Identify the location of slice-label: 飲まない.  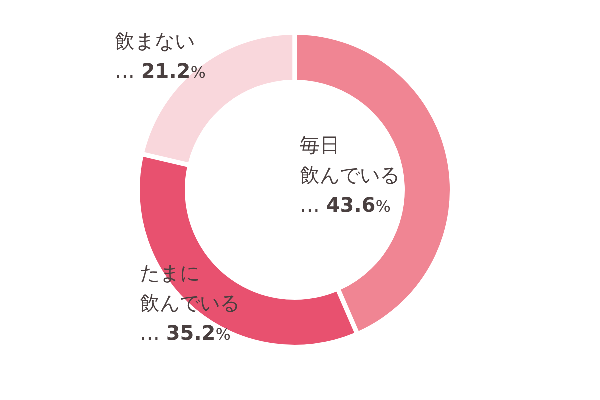
(155, 41).